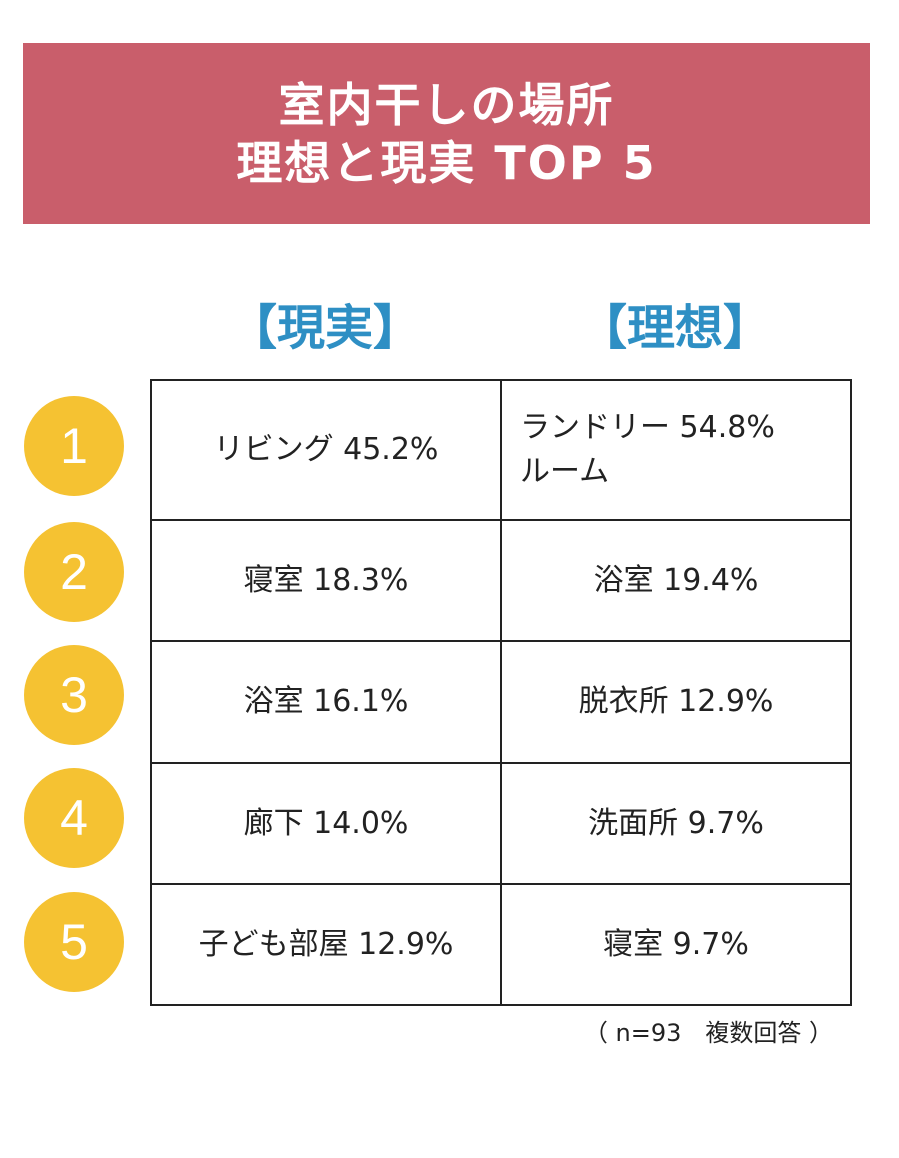 Image resolution: width=899 pixels, height=1158 pixels. Describe the element at coordinates (326, 580) in the screenshot. I see `reality-cell: 寝室 18.3%` at that location.